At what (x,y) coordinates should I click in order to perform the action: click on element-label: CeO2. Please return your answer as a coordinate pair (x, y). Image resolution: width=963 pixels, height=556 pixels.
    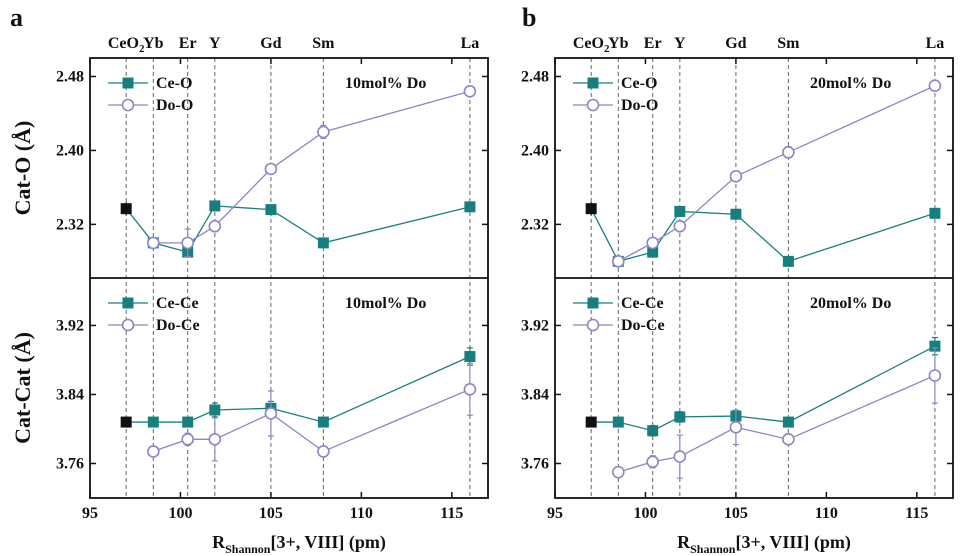
    Looking at the image, I should click on (126, 45).